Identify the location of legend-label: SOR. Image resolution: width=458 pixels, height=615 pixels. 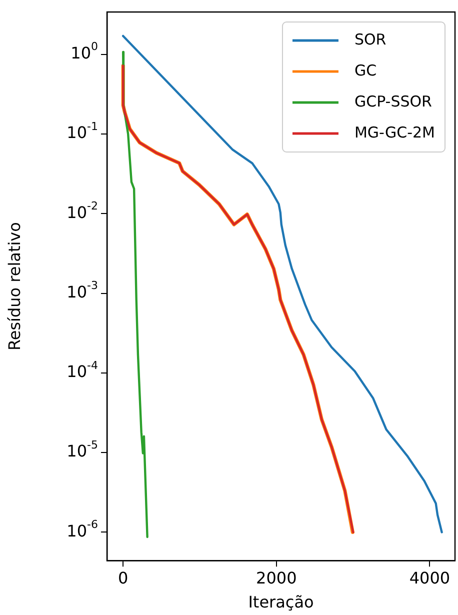
(370, 39).